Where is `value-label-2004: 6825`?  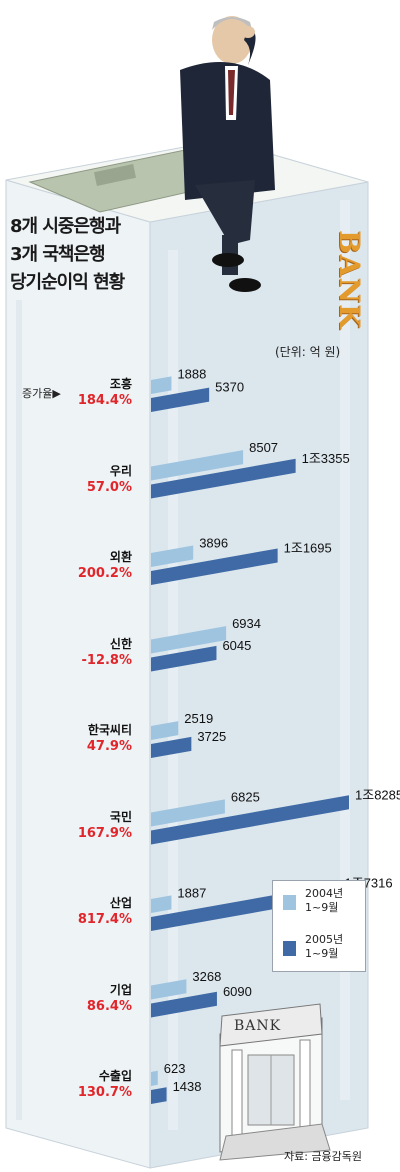 value-label-2004: 6825 is located at coordinates (245, 796).